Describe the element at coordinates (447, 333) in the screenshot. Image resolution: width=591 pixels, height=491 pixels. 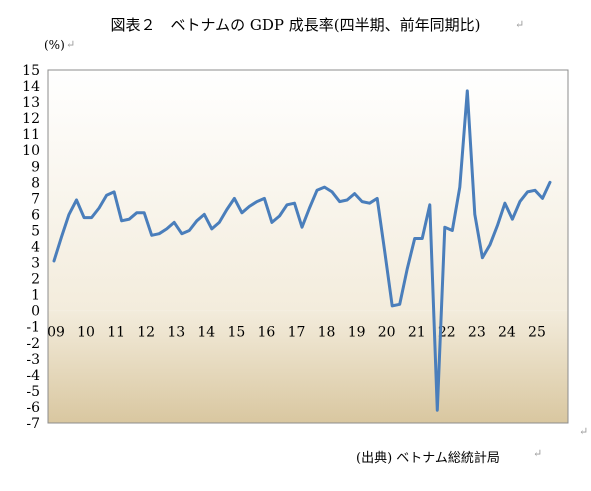
I see `x-tick-label: 22` at that location.